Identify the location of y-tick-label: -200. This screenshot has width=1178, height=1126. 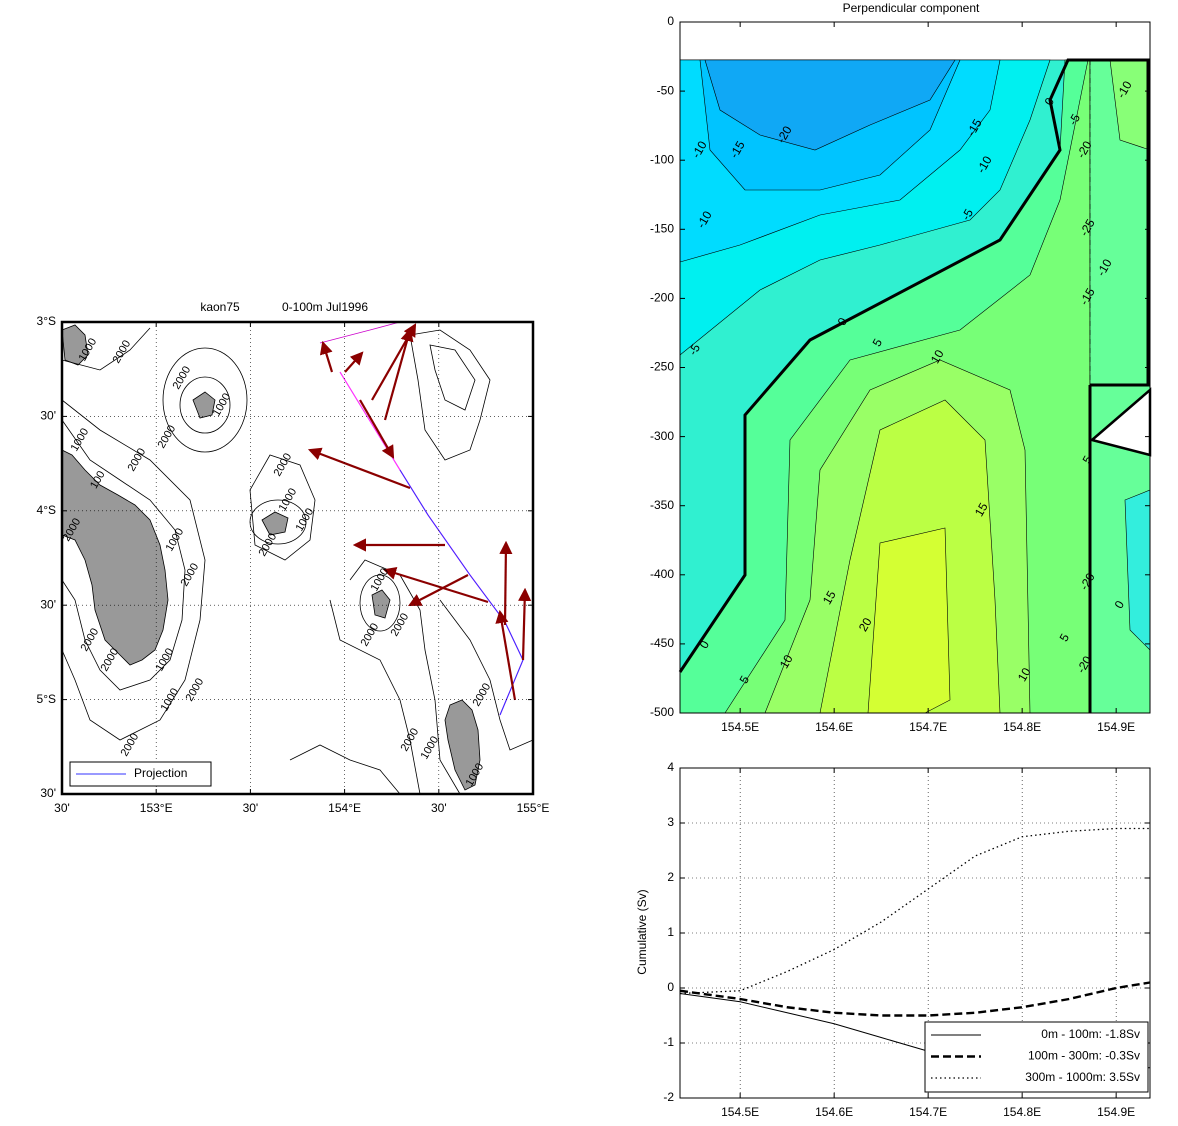
(662, 298).